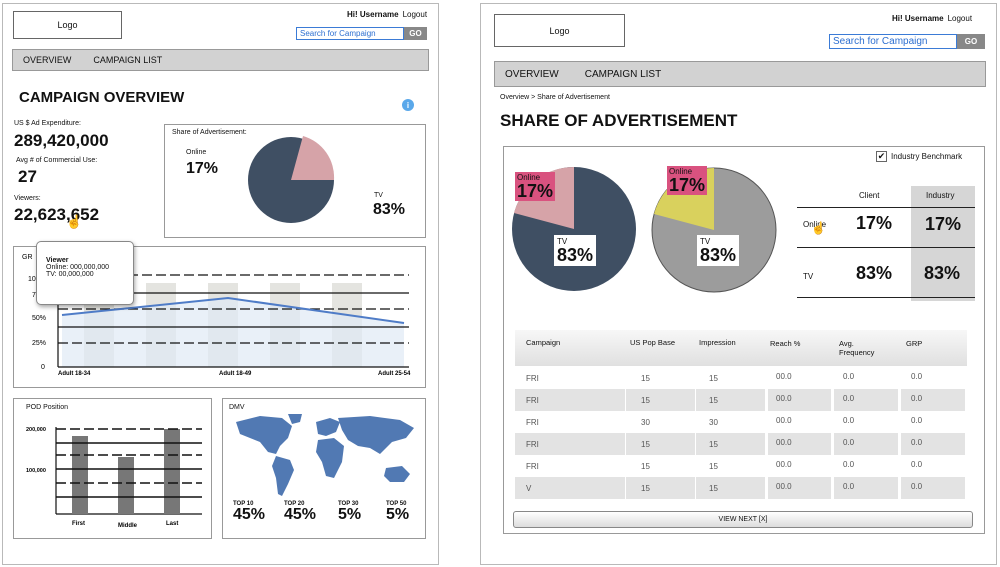 The height and width of the screenshot is (567, 1000). I want to click on grp-ytick: 25%, so click(39, 343).